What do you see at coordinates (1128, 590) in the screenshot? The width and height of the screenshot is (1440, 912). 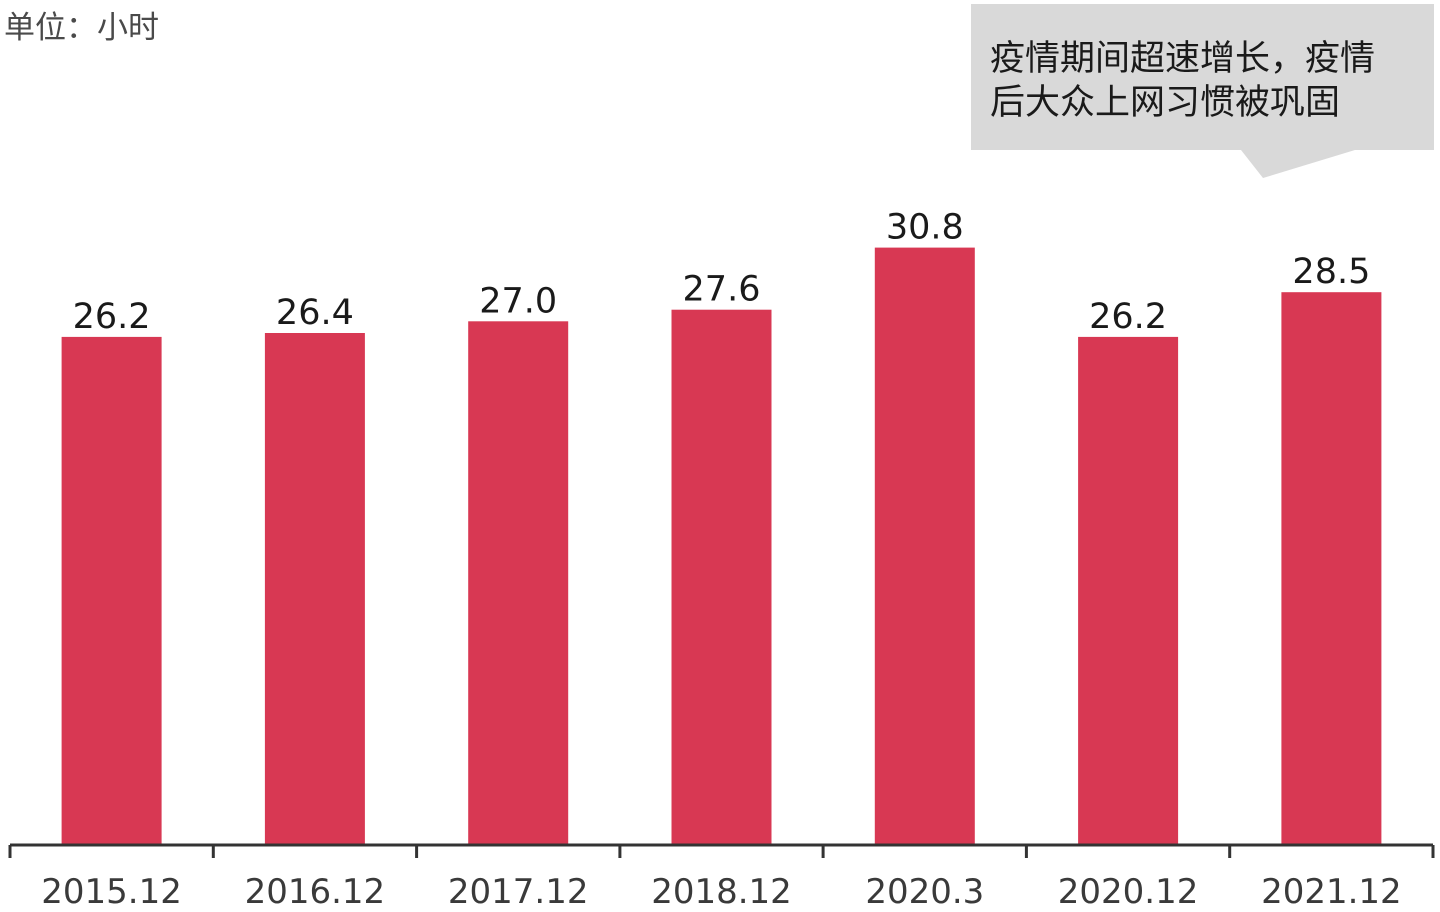 I see `bar-2020.12` at bounding box center [1128, 590].